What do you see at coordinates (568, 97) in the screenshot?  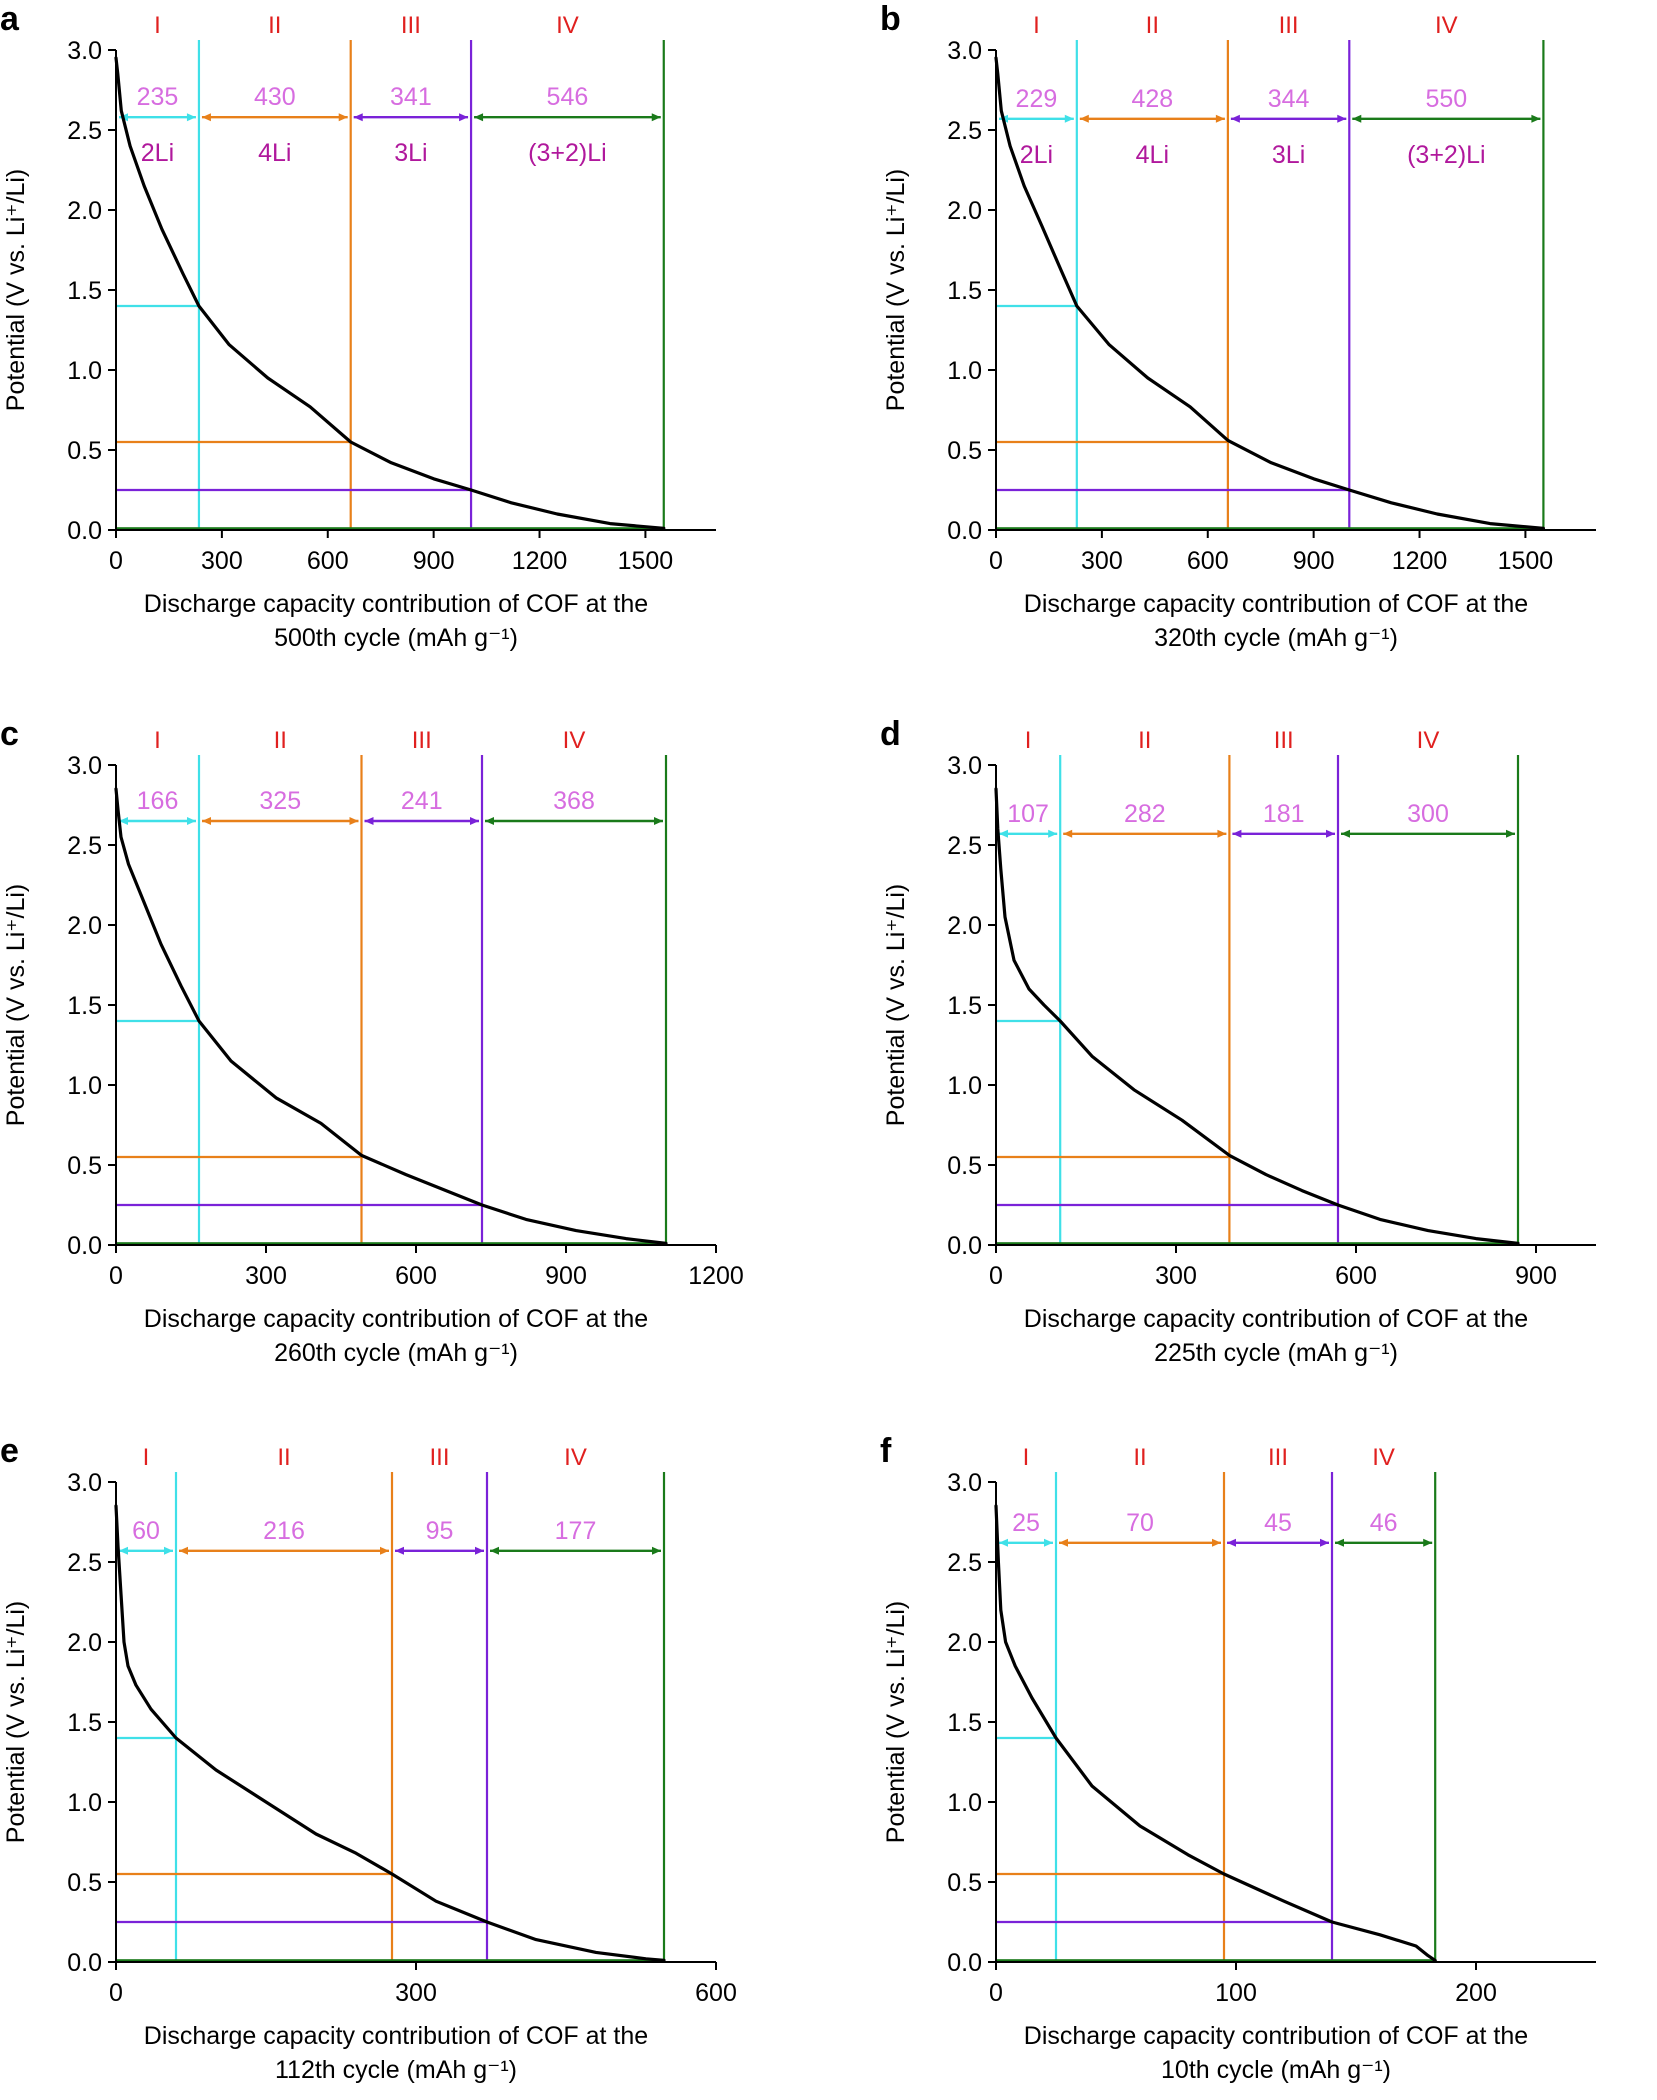 I see `capacity-label-IV: 546` at bounding box center [568, 97].